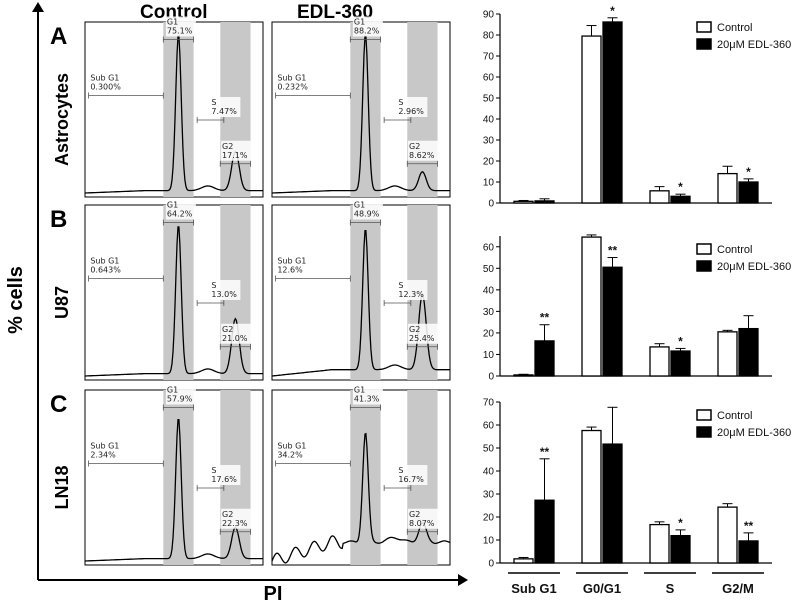 This screenshot has width=800, height=606. What do you see at coordinates (180, 31) in the screenshot?
I see `g1-gate-percent: 75.1%` at bounding box center [180, 31].